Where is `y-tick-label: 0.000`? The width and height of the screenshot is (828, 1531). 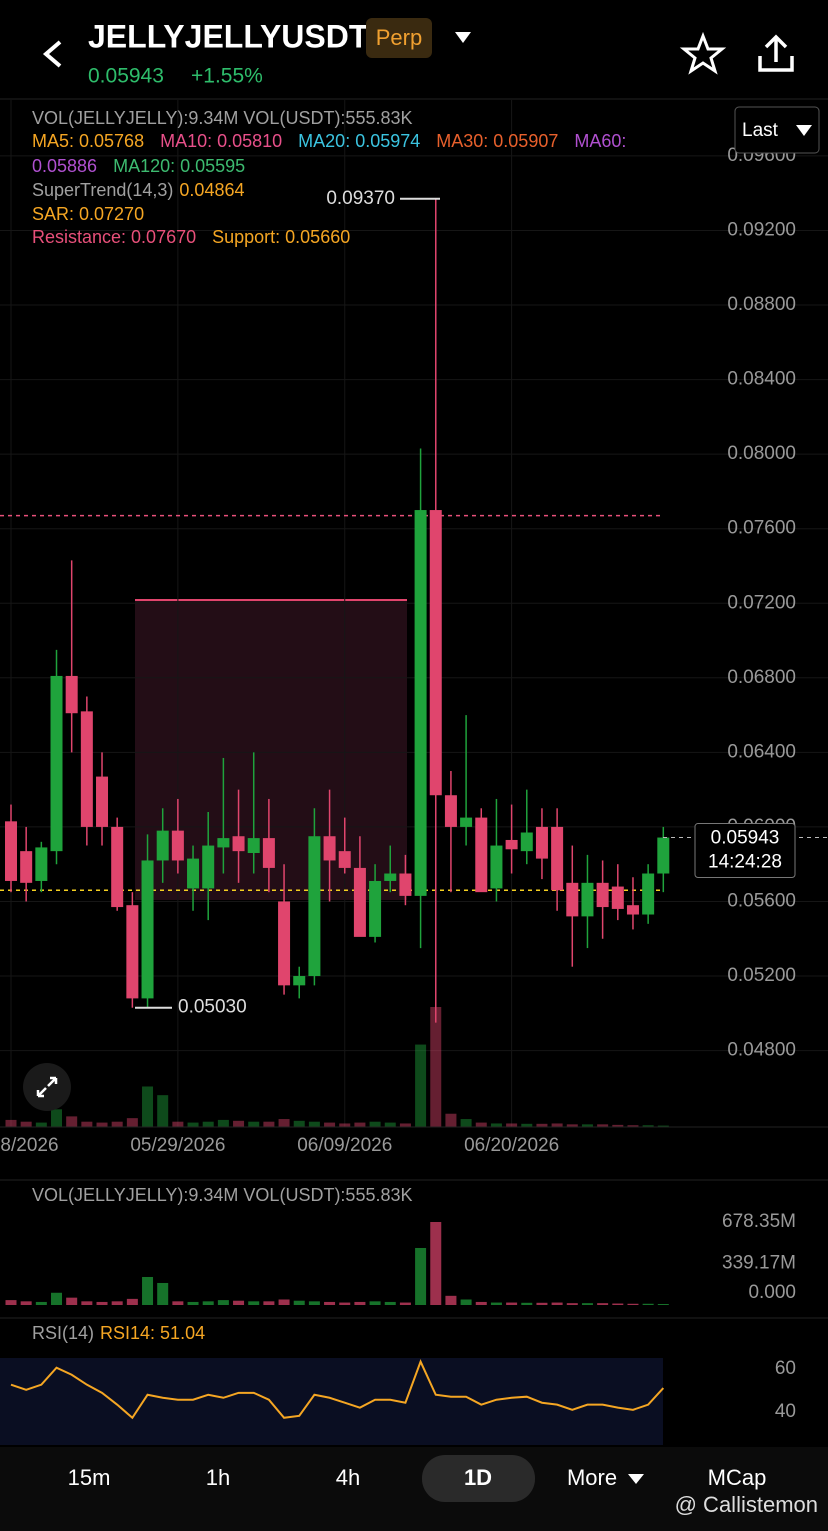
y-tick-label: 0.000 is located at coordinates (772, 1292).